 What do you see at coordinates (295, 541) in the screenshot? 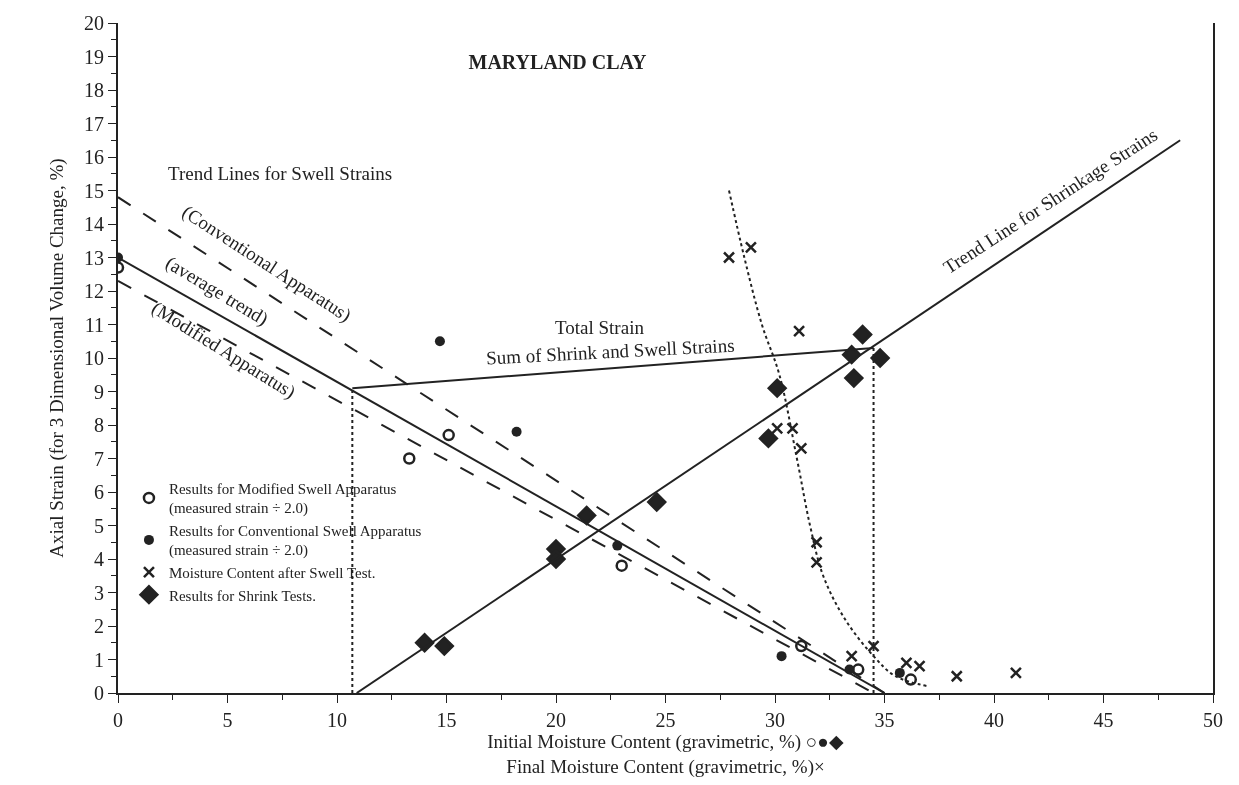
I see `legend-label: Results for Conventional Swell Apparatus (measured strain ÷ 2.0)` at bounding box center [295, 541].